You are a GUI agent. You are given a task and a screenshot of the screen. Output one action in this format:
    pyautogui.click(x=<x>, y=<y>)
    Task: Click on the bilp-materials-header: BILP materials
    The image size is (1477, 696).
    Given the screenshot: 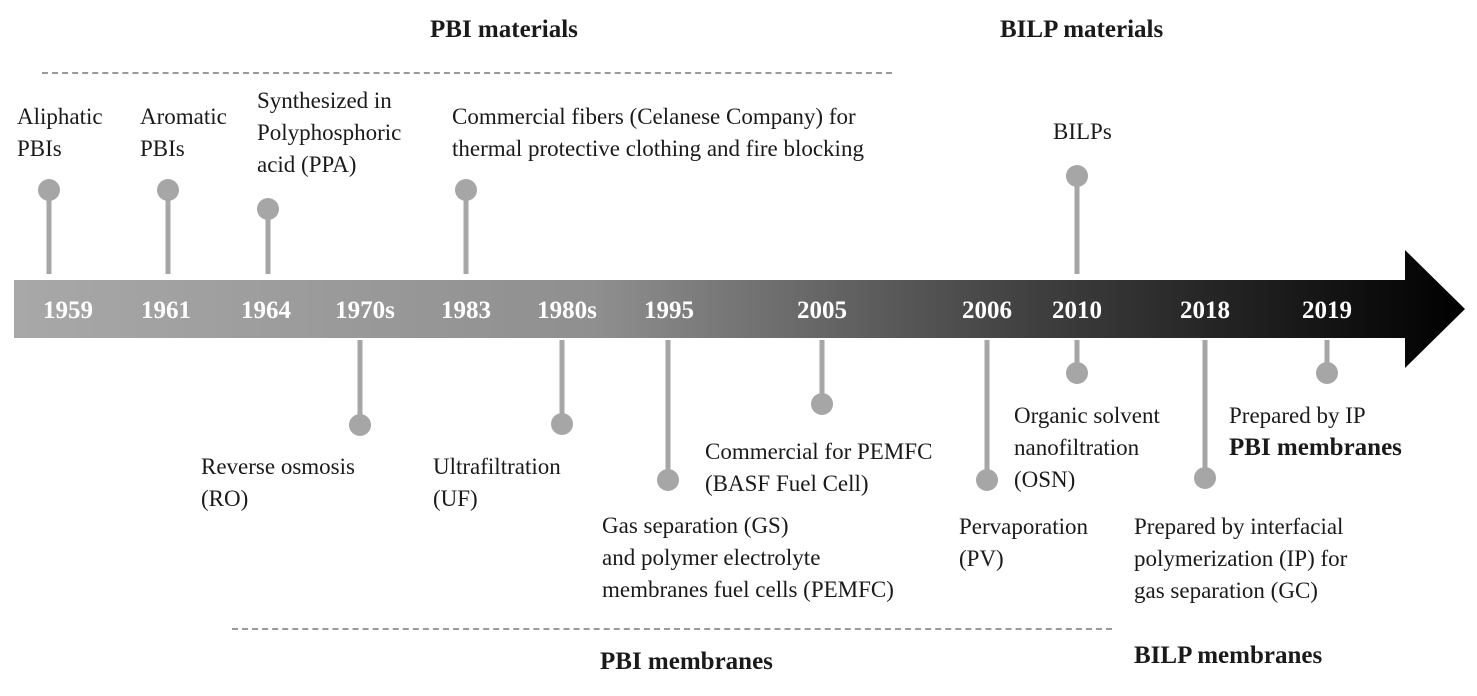 What is the action you would take?
    pyautogui.click(x=1082, y=29)
    